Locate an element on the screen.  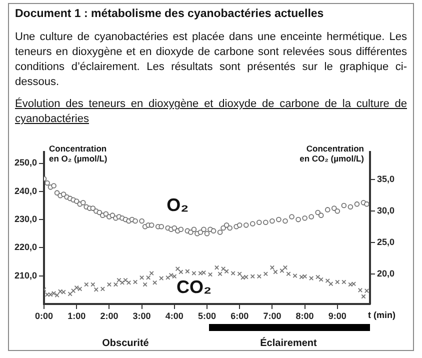
text: Obscurité is located at coordinates (125, 343).